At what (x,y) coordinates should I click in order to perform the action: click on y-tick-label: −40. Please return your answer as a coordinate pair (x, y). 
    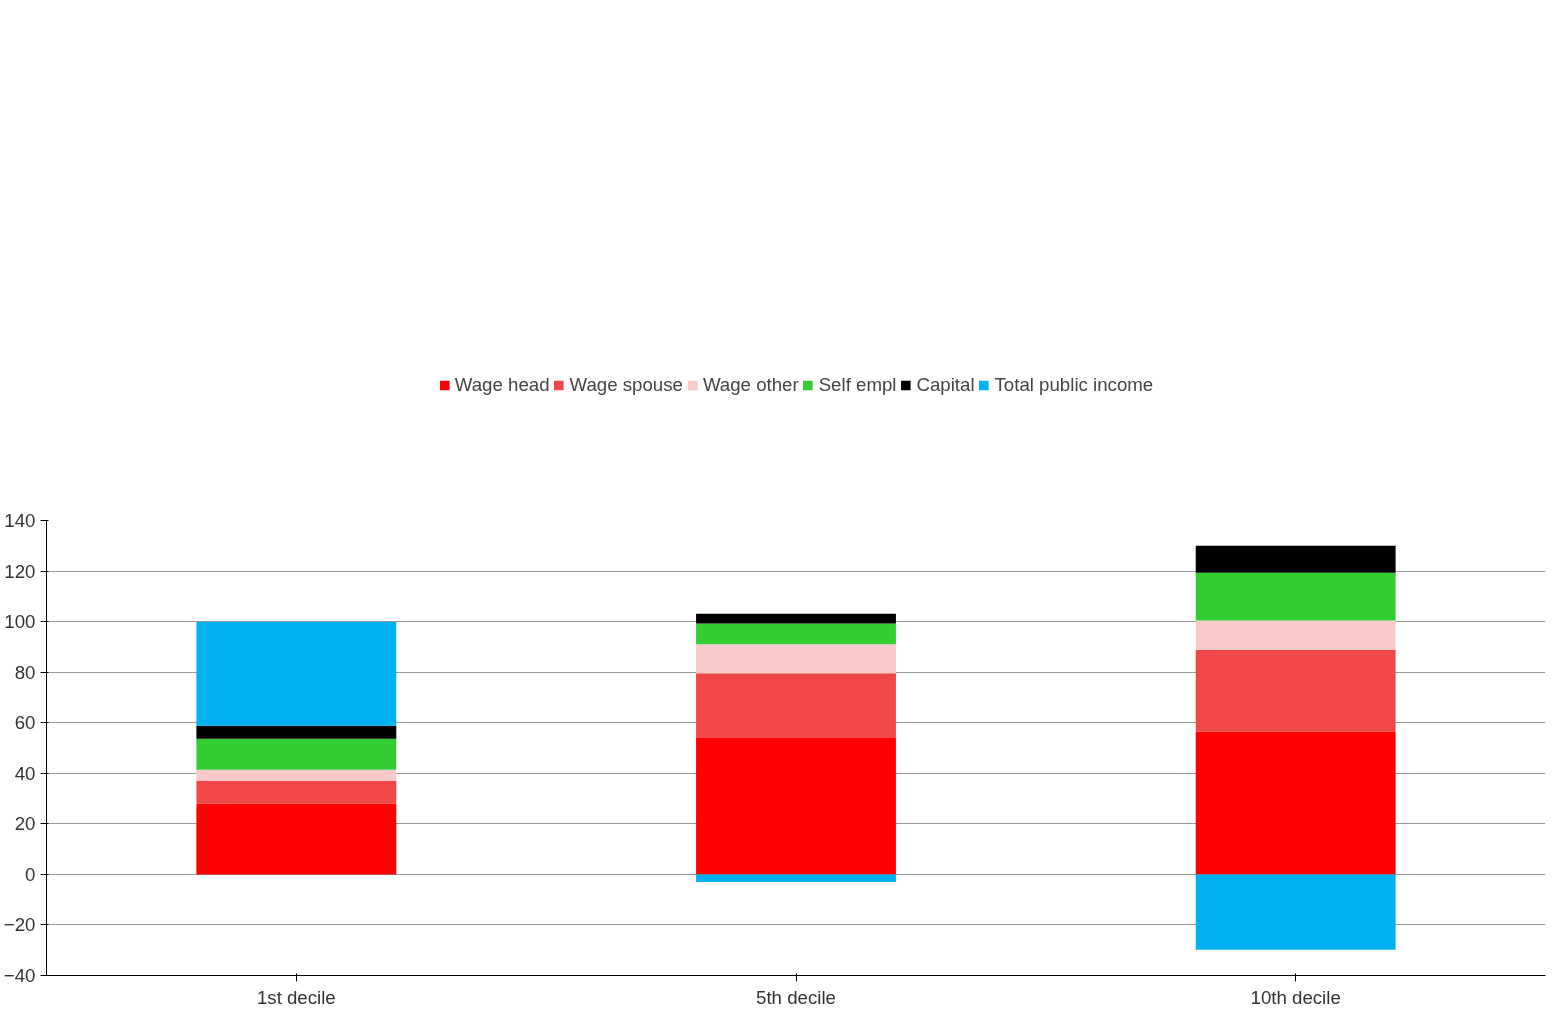
    Looking at the image, I should click on (19, 975).